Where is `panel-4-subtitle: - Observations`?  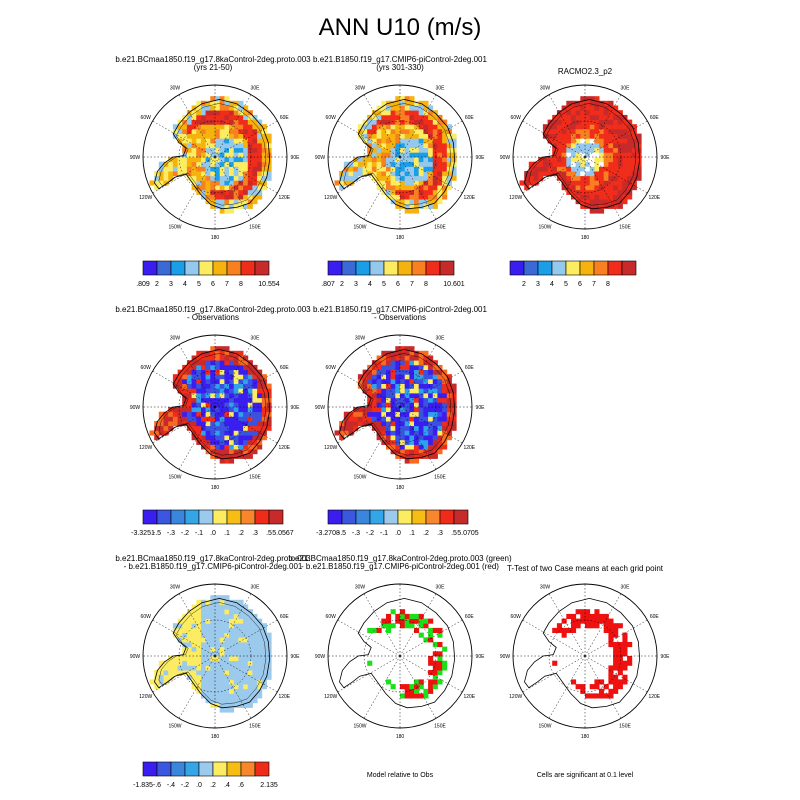
panel-4-subtitle: - Observations is located at coordinates (213, 317).